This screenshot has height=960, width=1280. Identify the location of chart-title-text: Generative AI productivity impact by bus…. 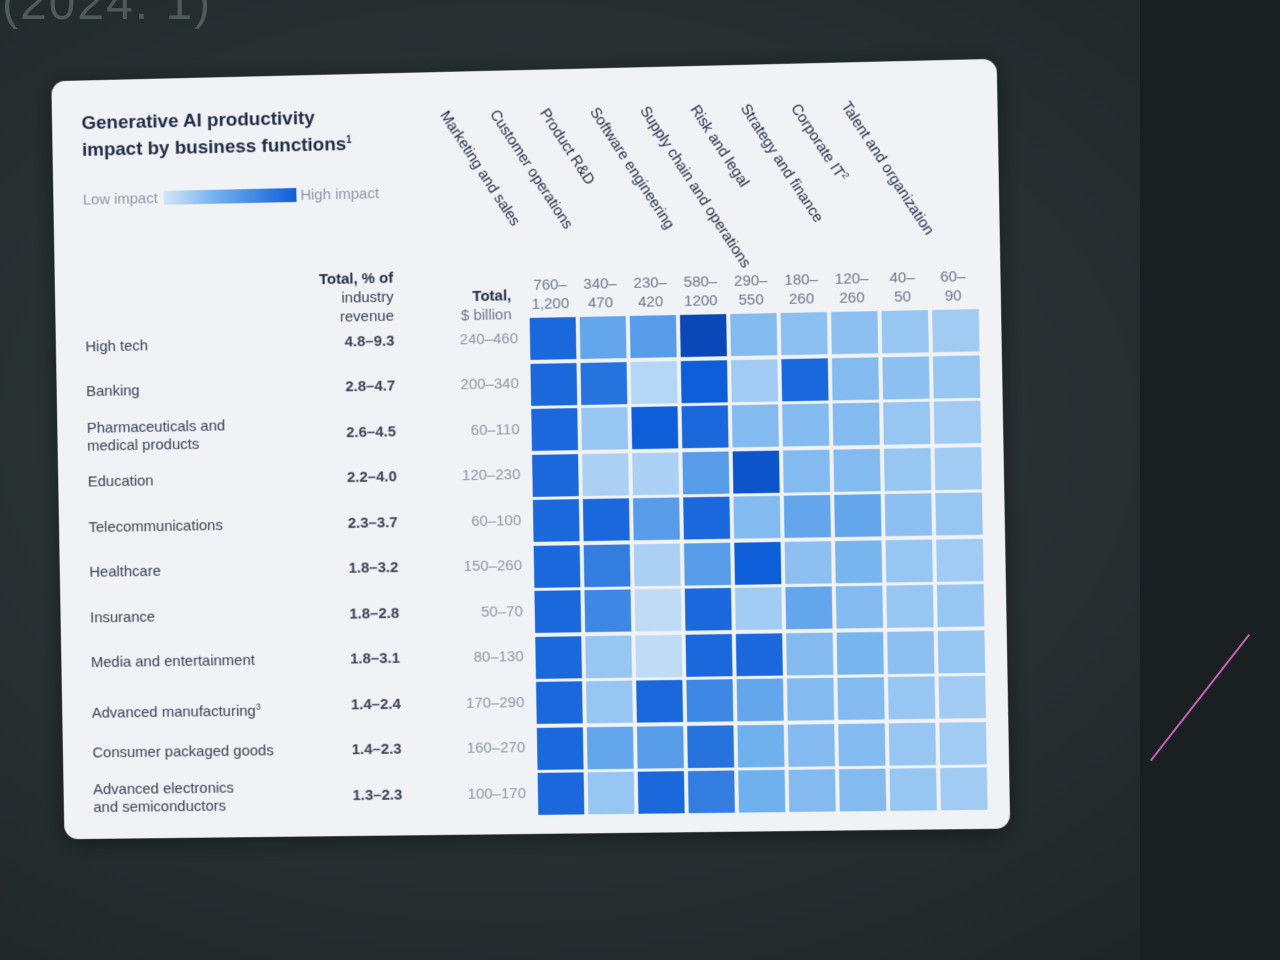
(213, 134).